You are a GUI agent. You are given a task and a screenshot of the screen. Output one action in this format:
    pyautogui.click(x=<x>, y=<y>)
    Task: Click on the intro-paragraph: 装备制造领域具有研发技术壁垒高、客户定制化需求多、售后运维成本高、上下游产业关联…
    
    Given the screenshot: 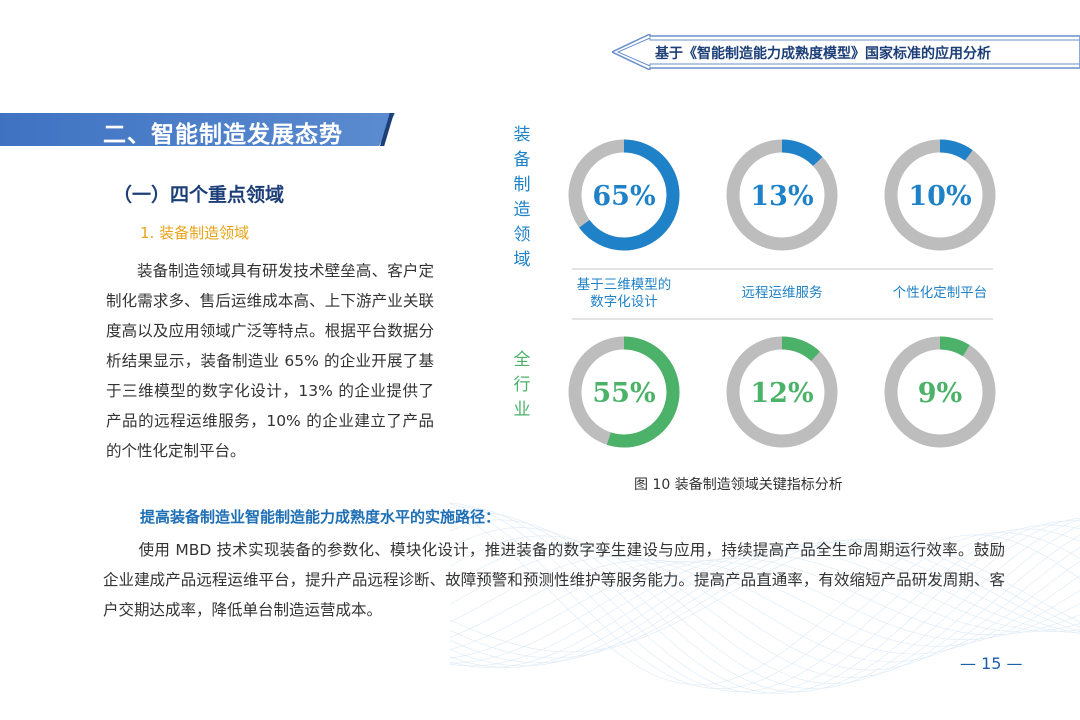 What is the action you would take?
    pyautogui.click(x=270, y=361)
    